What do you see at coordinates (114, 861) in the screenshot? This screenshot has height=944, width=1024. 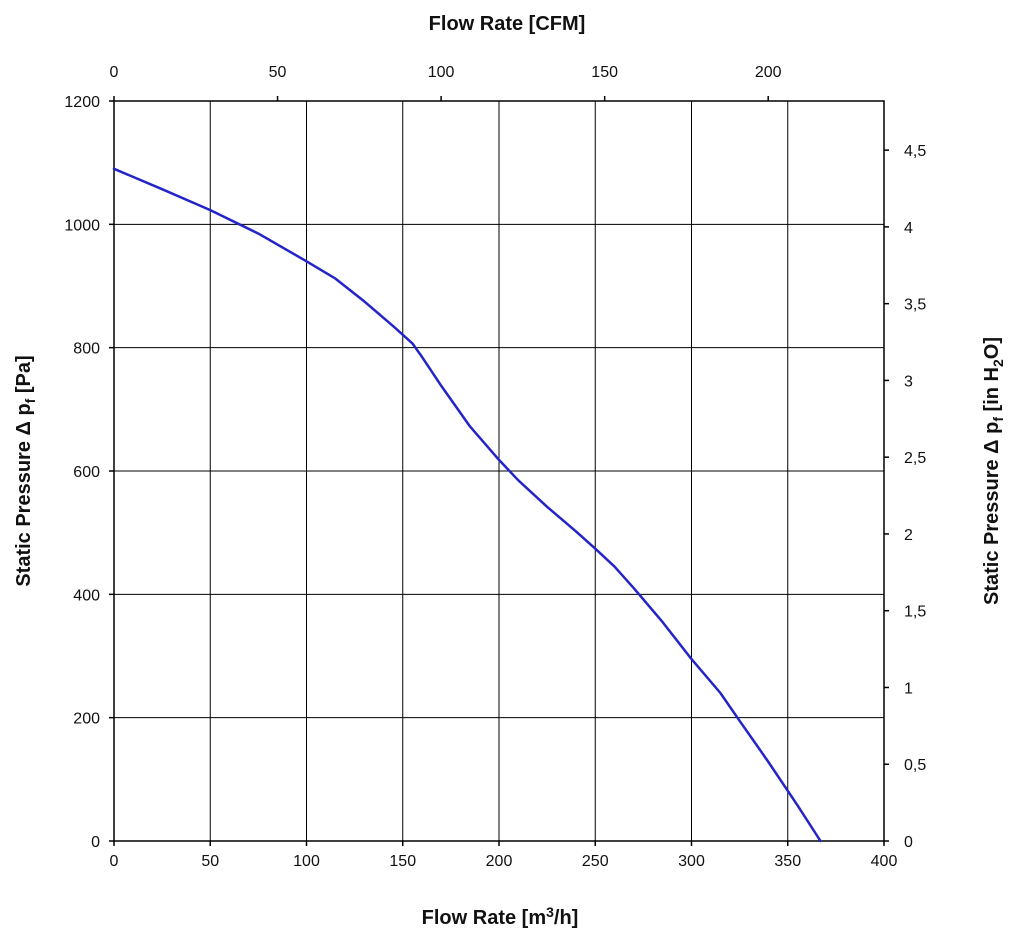 I see `x-tick-label: 0` at bounding box center [114, 861].